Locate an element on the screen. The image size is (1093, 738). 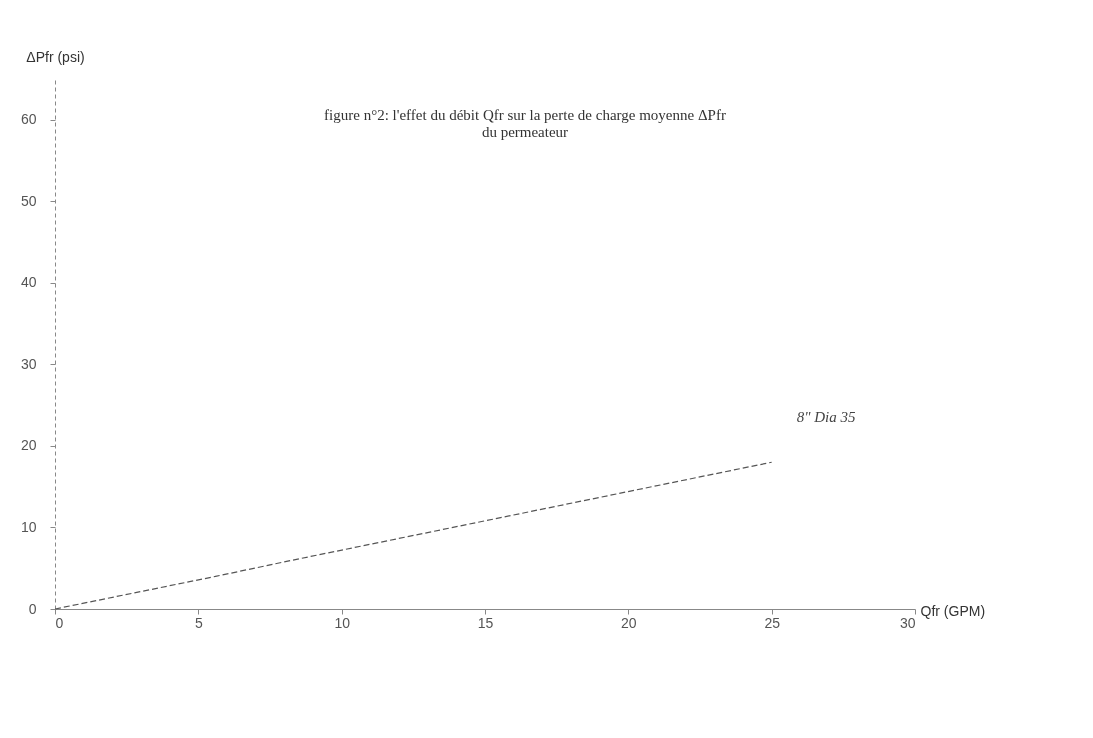
text: figure n°2: l'effet du débit Qfr sur la perte de charge moyenne ΔPfr is located at coordinates (525, 115).